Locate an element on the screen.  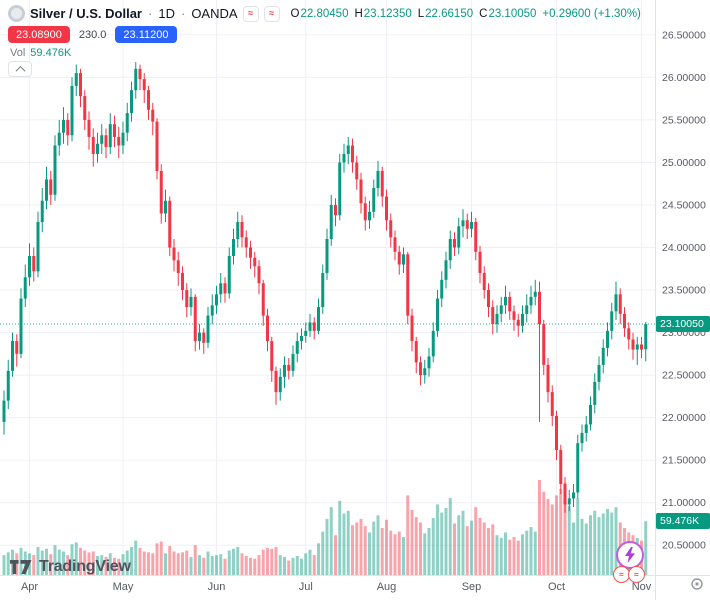
current-volume-badge: 59.476K is located at coordinates (683, 521).